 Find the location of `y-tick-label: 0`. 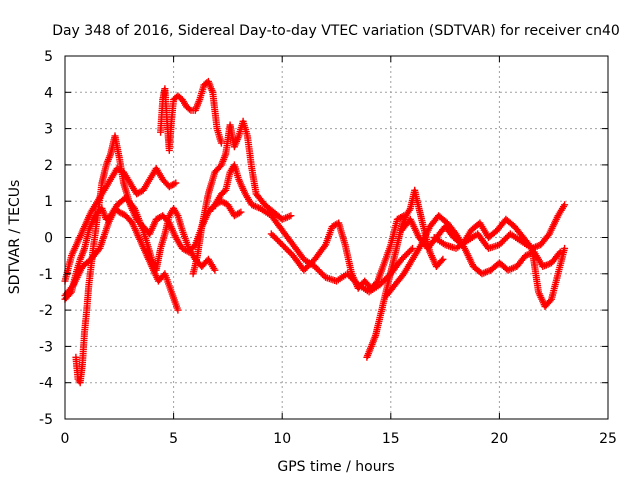

y-tick-label: 0 is located at coordinates (48, 239).